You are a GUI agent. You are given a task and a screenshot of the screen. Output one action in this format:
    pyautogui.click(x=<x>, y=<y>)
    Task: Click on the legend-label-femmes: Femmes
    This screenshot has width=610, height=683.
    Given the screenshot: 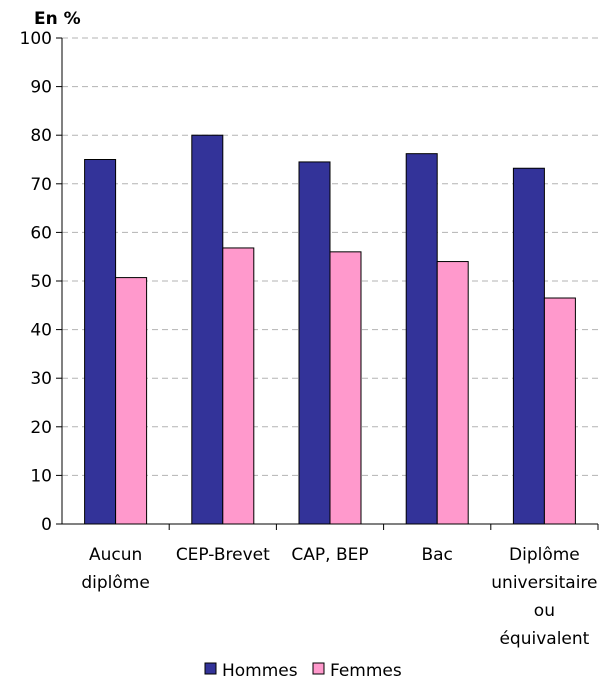 What is the action you would take?
    pyautogui.click(x=366, y=671)
    